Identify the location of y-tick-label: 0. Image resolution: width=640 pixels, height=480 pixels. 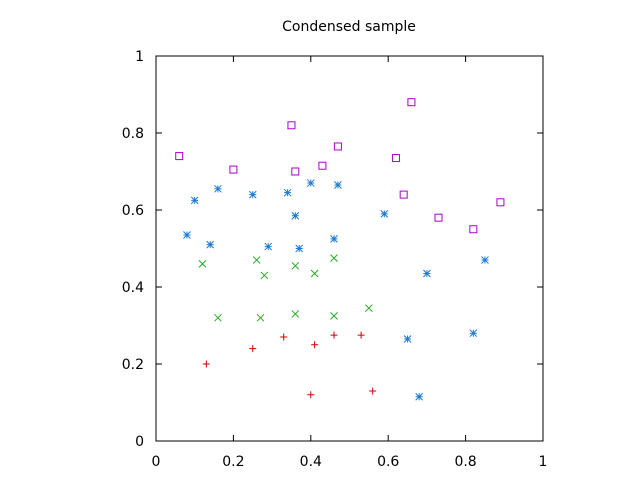
(139, 442).